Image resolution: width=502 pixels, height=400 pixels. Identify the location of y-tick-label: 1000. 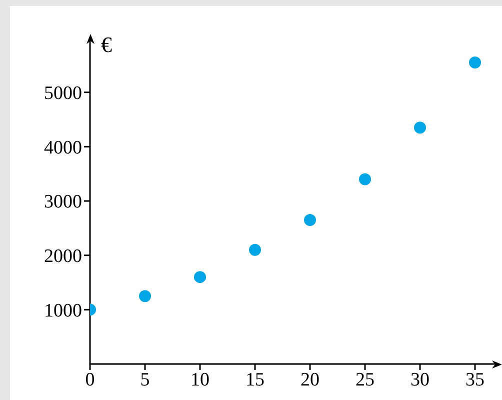
(63, 311).